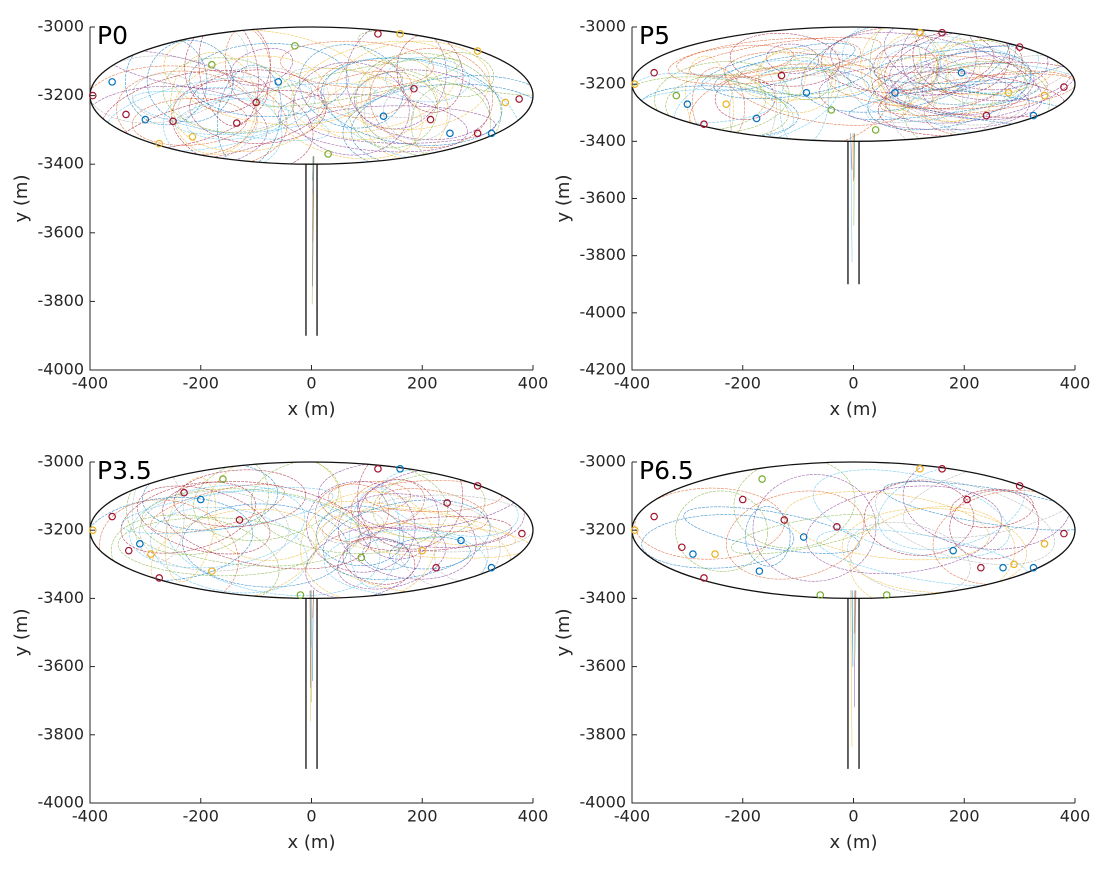  I want to click on boundary, so click(853, 84).